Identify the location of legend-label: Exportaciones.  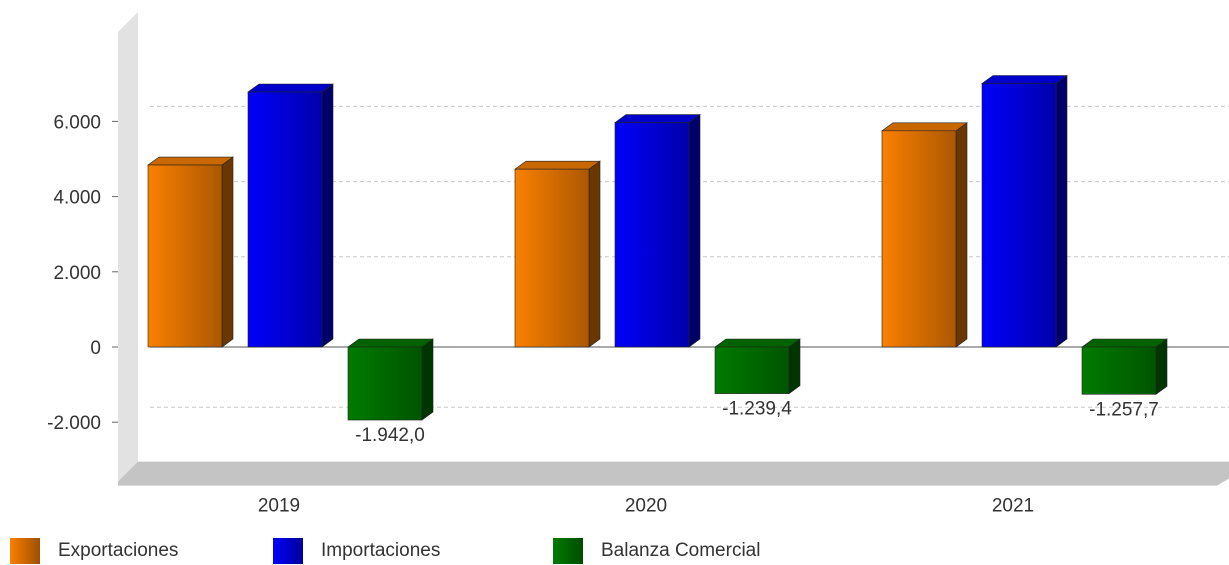
(118, 550).